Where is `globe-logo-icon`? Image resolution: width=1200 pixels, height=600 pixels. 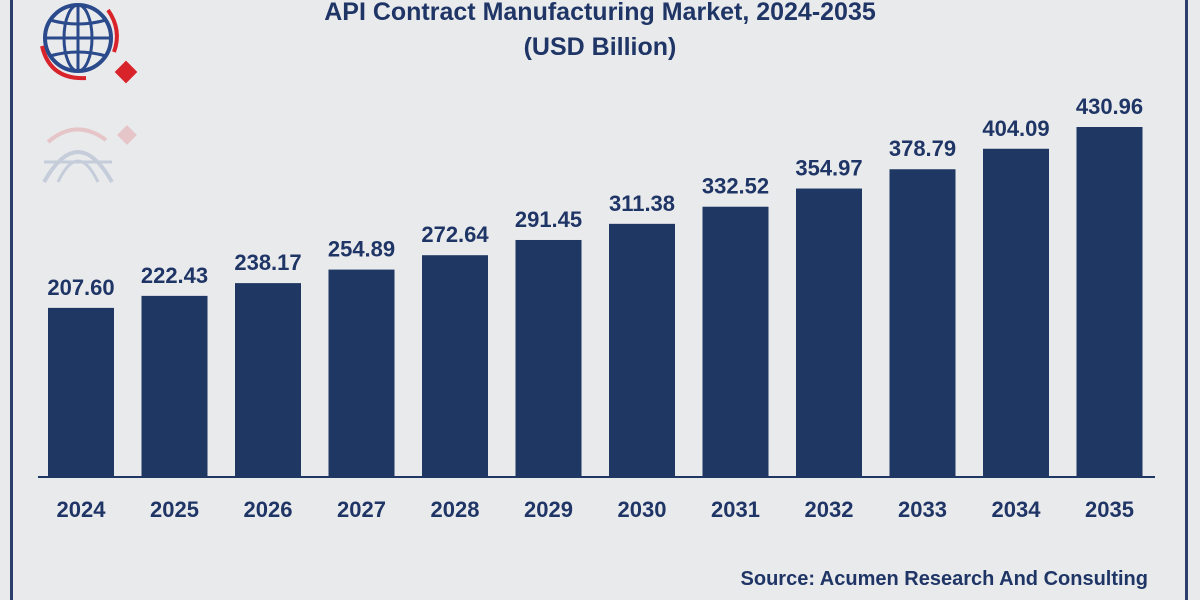 globe-logo-icon is located at coordinates (89, 43).